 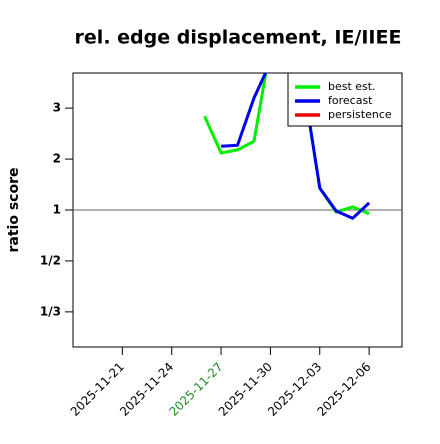 I want to click on y-tick-label: 1/3, so click(x=50, y=311).